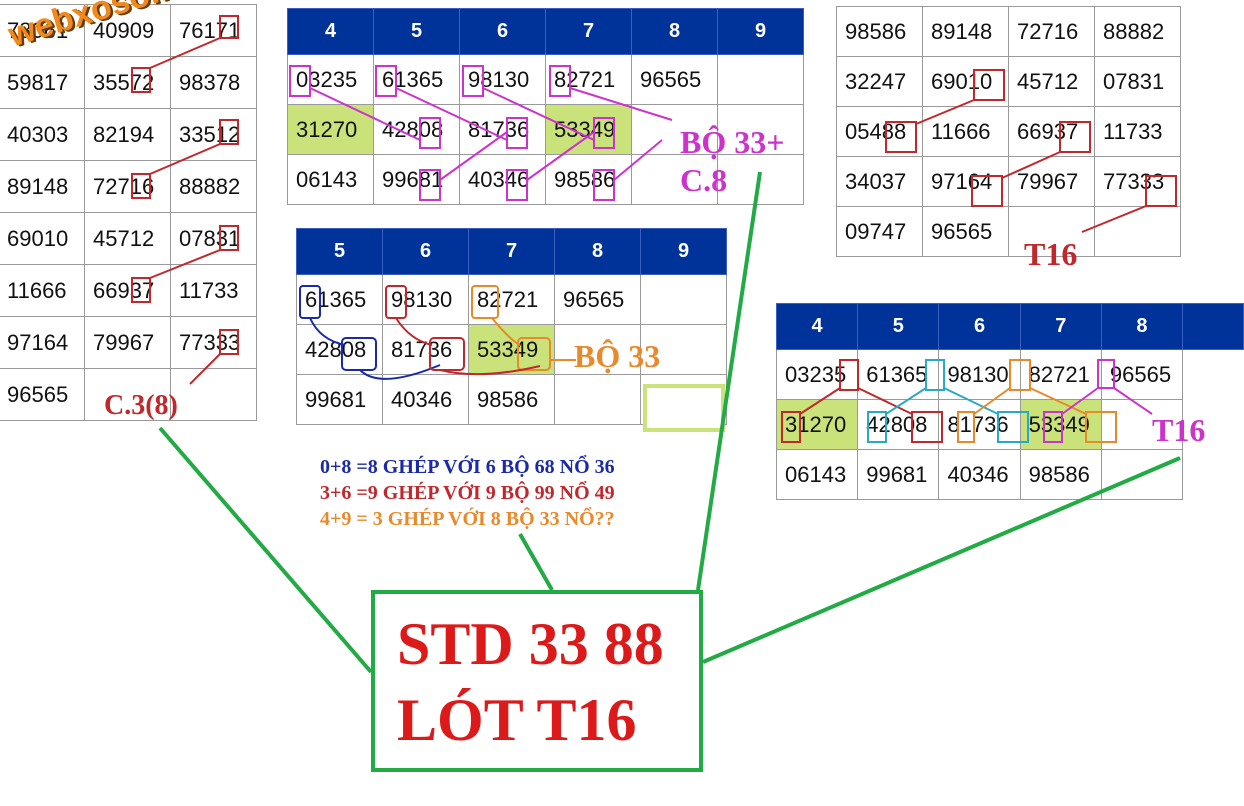 This screenshot has height=806, width=1244. Describe the element at coordinates (213, 290) in the screenshot. I see `result-cell: 11733` at that location.